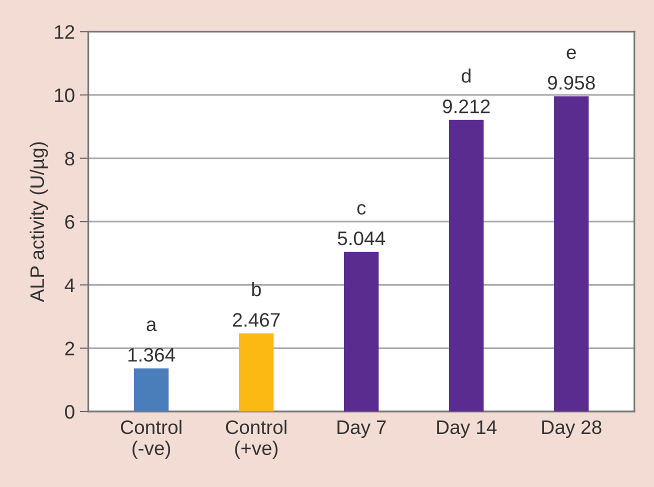 The width and height of the screenshot is (654, 487). Describe the element at coordinates (69, 222) in the screenshot. I see `y-tick-label: 6` at that location.